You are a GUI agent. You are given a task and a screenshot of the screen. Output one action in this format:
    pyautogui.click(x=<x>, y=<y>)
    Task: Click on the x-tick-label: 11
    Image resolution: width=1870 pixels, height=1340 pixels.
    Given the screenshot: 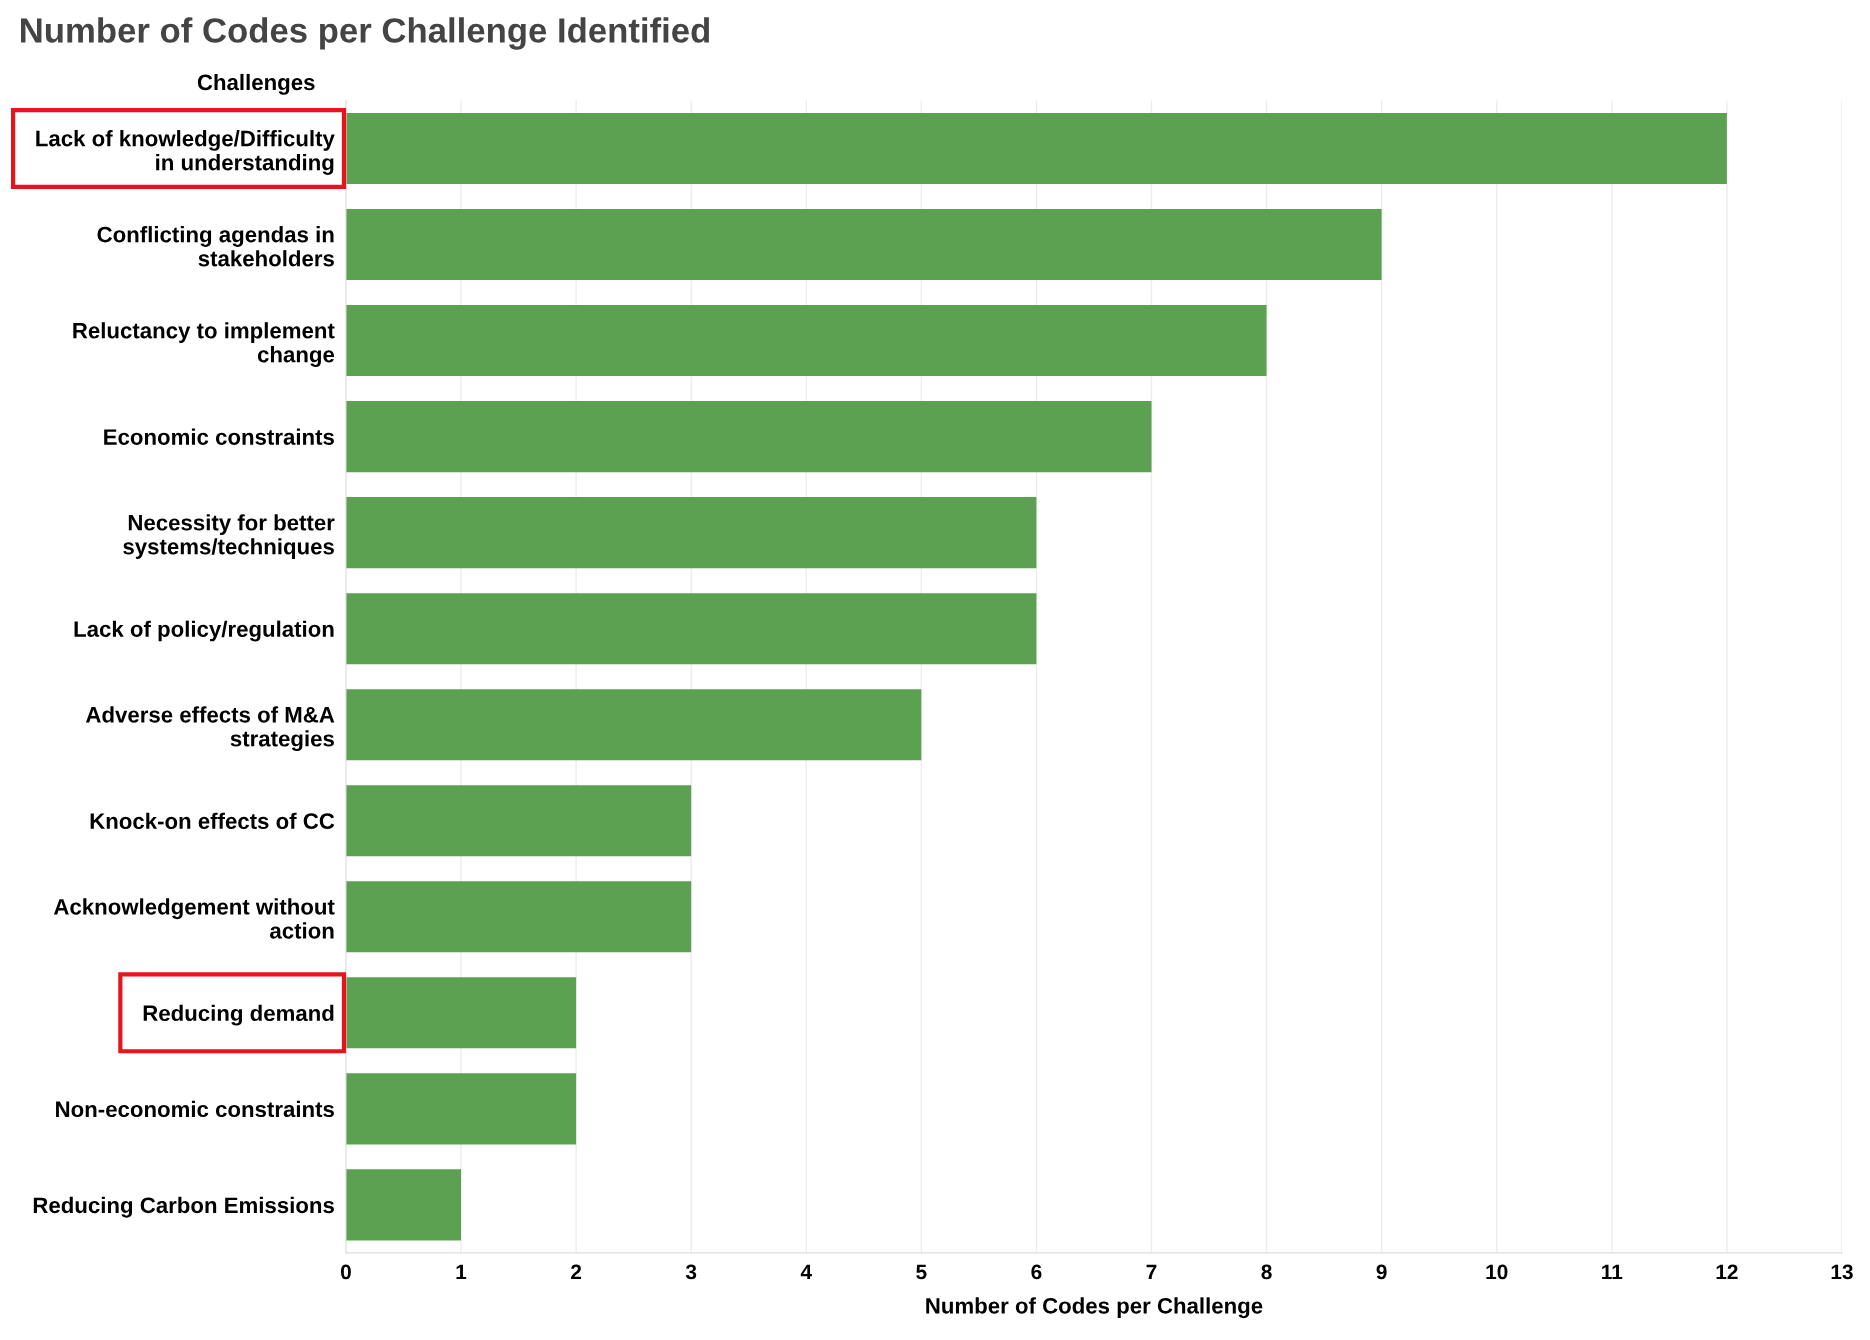 What is the action you would take?
    pyautogui.click(x=1612, y=1272)
    